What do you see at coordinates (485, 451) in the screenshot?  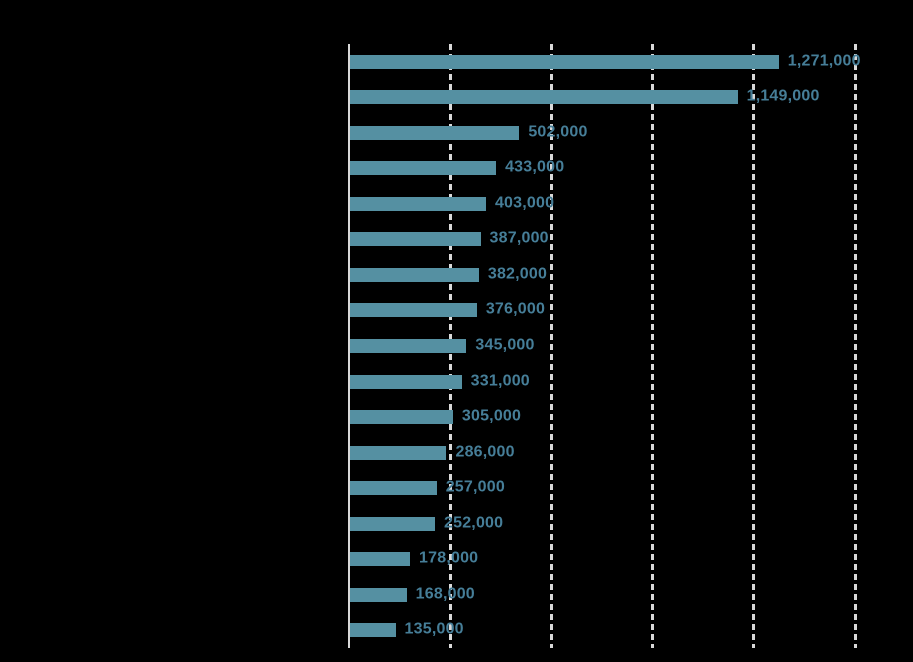 I see `bar-value-label: 286,000` at bounding box center [485, 451].